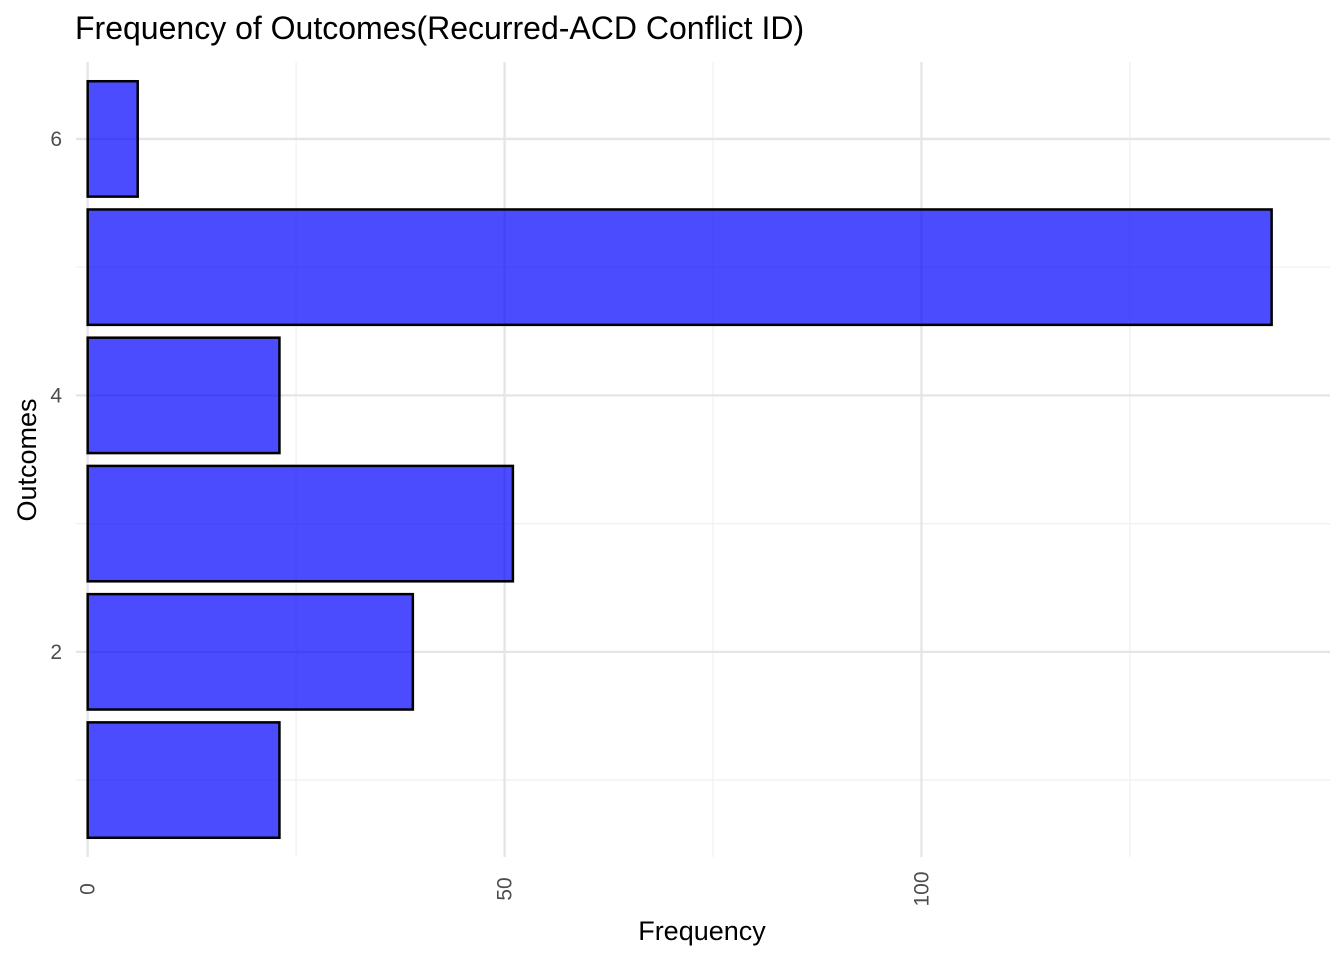  I want to click on x-tick-label: 50, so click(505, 888).